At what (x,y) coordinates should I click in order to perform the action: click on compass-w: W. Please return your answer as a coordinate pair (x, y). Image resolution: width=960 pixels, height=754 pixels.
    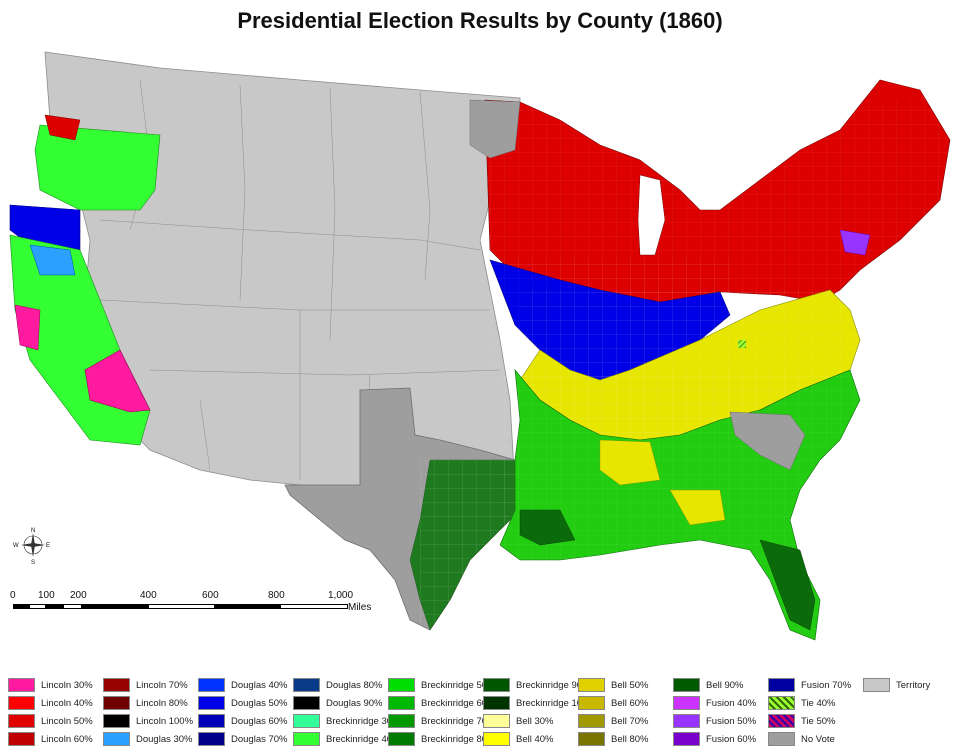
    Looking at the image, I should click on (16, 546).